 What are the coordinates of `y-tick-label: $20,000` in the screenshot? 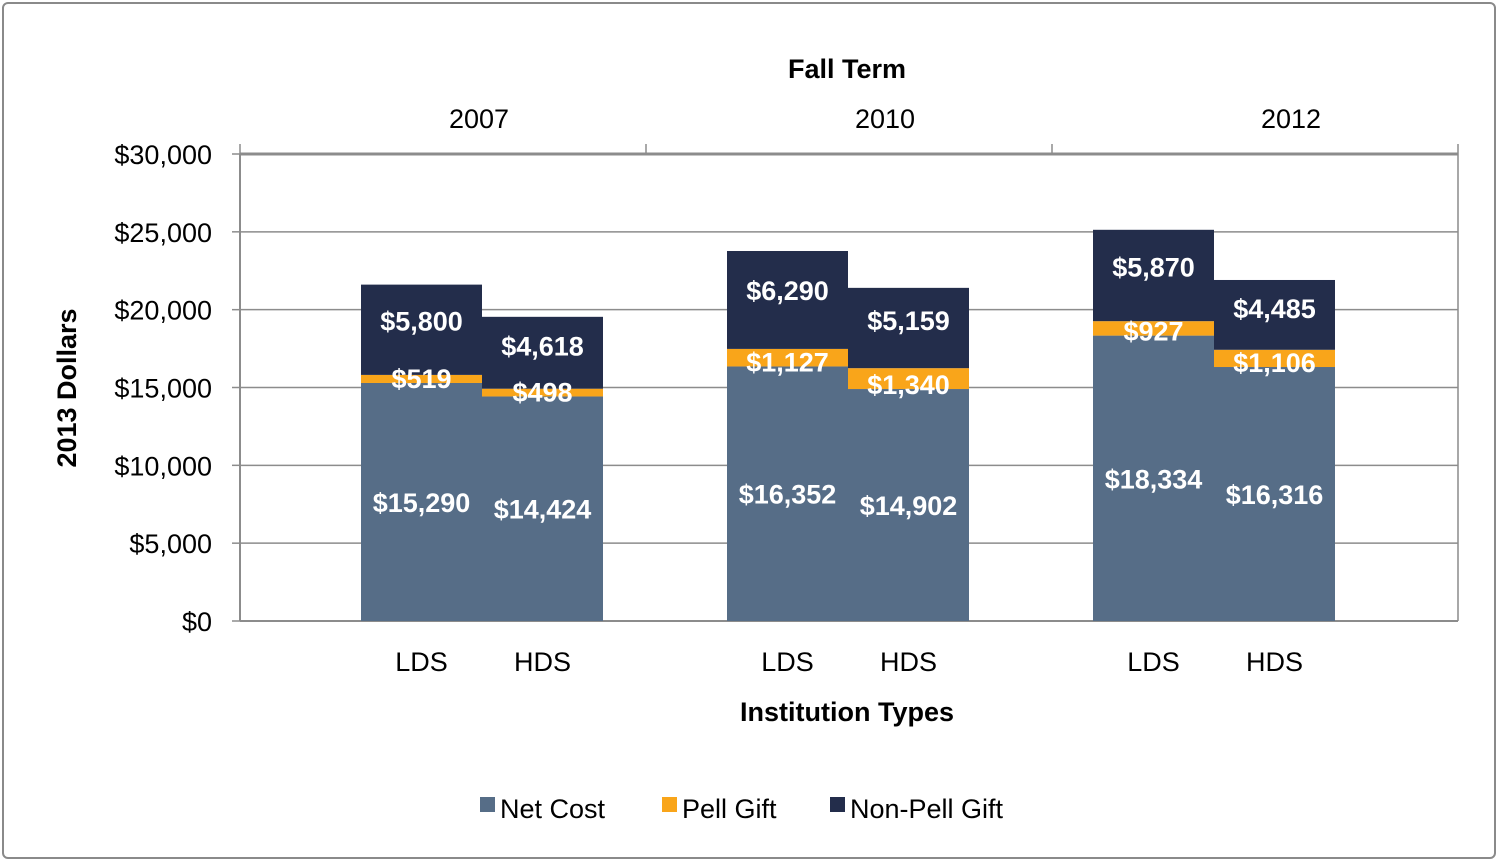 It's located at (163, 311).